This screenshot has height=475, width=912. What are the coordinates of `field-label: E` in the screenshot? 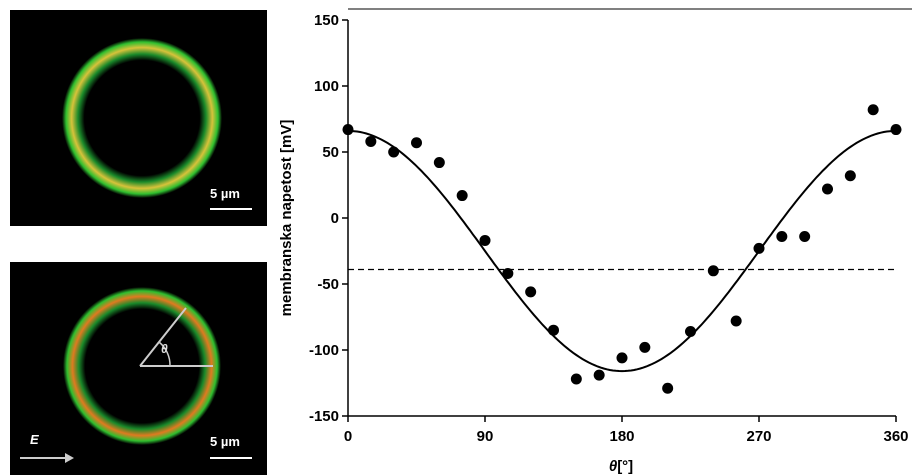 It's located at (34, 439).